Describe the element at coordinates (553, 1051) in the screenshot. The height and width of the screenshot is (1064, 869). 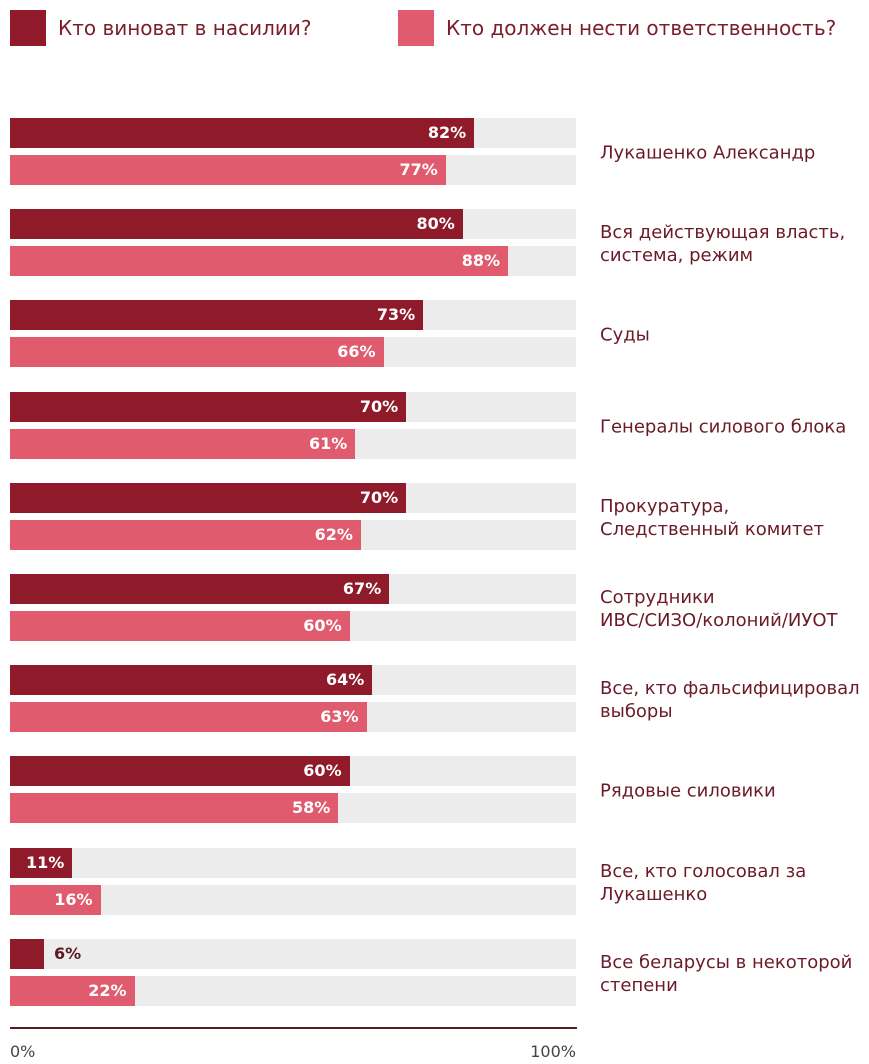
I see `x-tick-label: 100%` at that location.